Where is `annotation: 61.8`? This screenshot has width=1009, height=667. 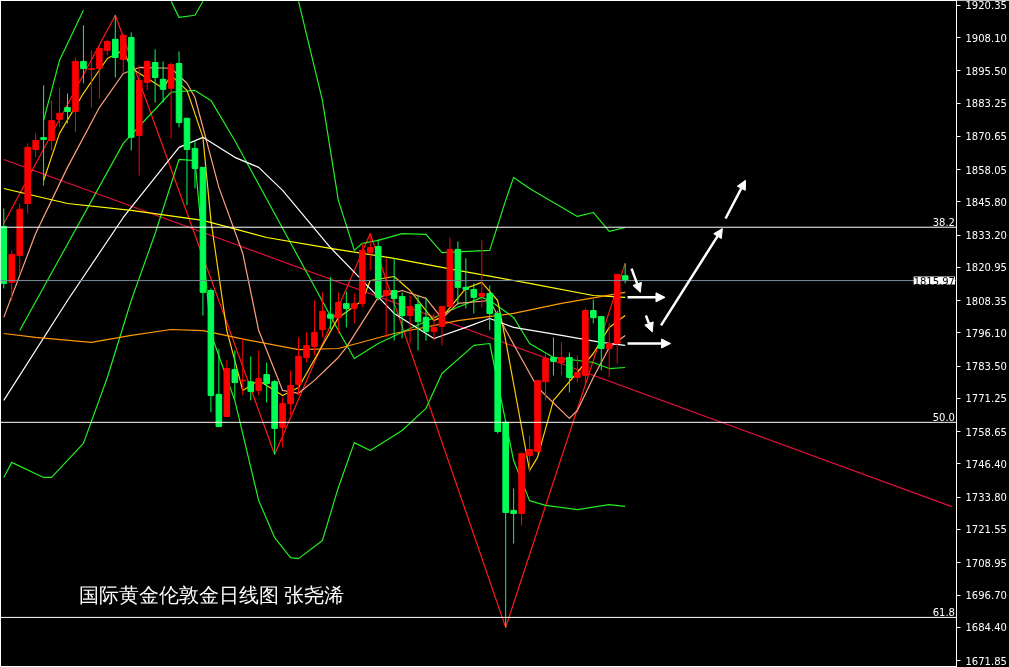 annotation: 61.8 is located at coordinates (943, 613).